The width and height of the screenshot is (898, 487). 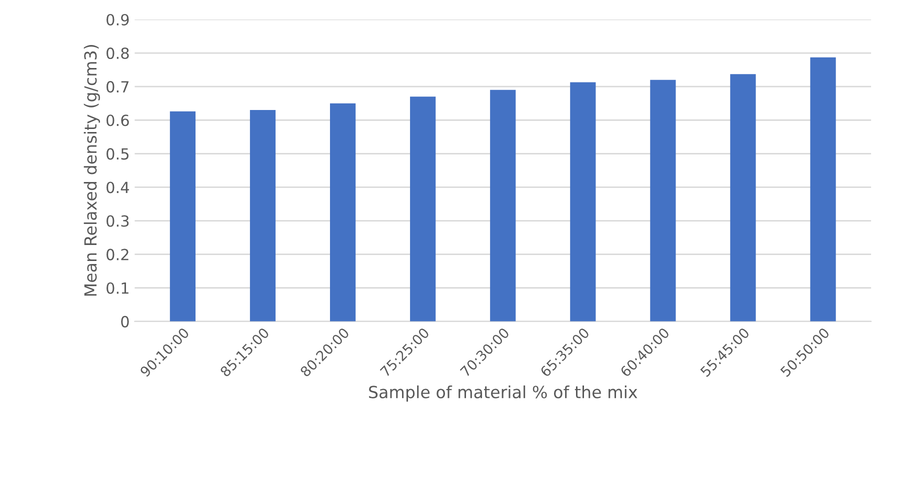 What do you see at coordinates (117, 254) in the screenshot?
I see `y-tick-label: 0.2` at bounding box center [117, 254].